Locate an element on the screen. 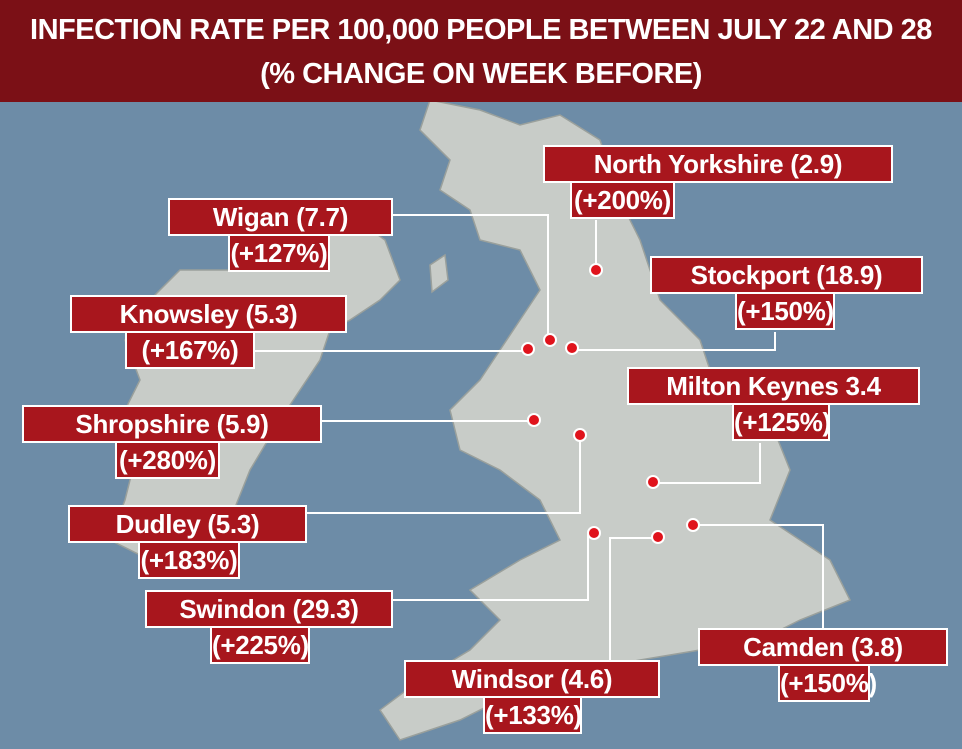 The height and width of the screenshot is (749, 962). label-name: Dudley (5.3) is located at coordinates (187, 524).